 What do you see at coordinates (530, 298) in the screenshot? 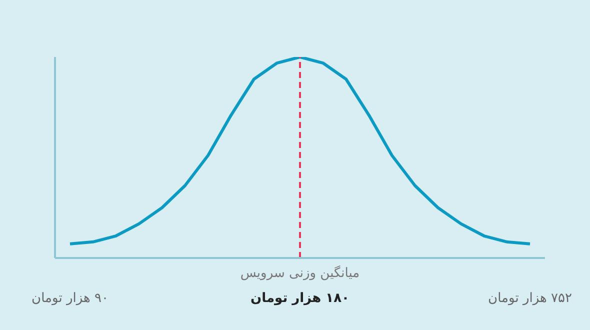
I see `x-tick-label: ۷۵۲ هزار تومان` at bounding box center [530, 298].